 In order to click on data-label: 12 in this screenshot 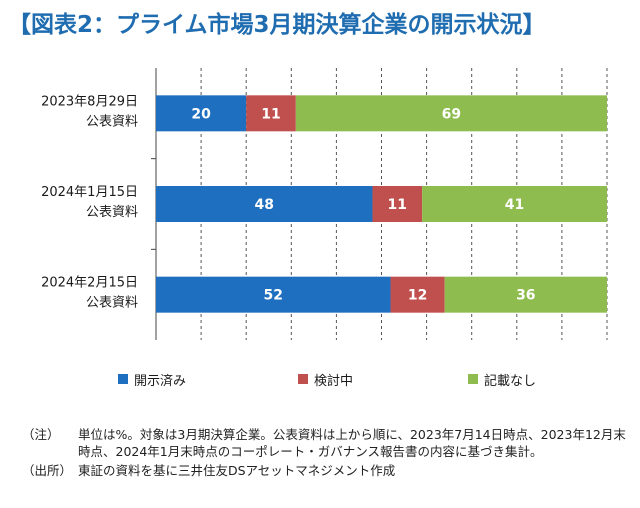, I will do `click(417, 296)`.